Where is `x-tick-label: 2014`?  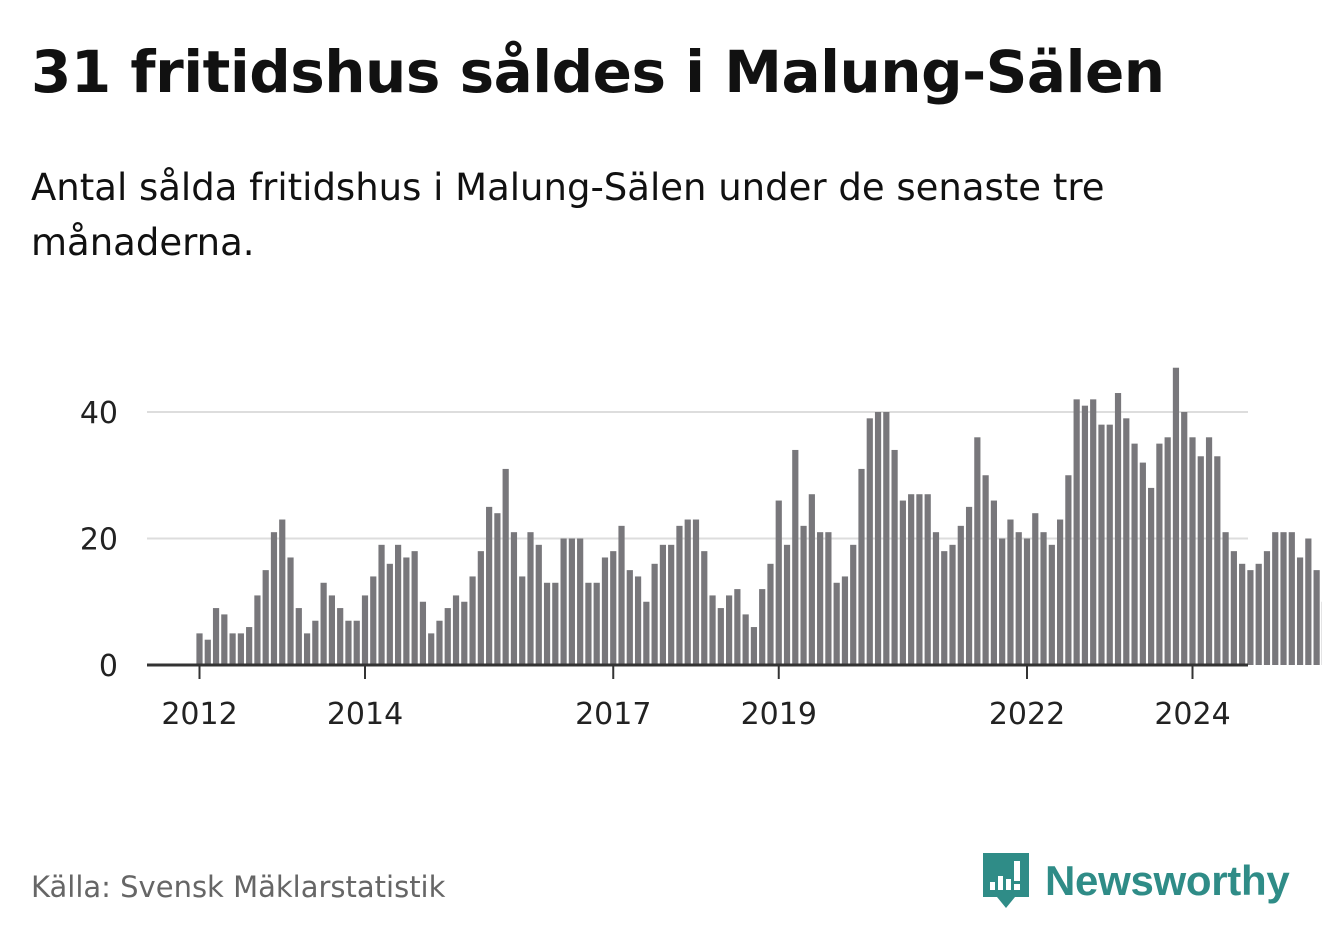 x-tick-label: 2014 is located at coordinates (365, 714).